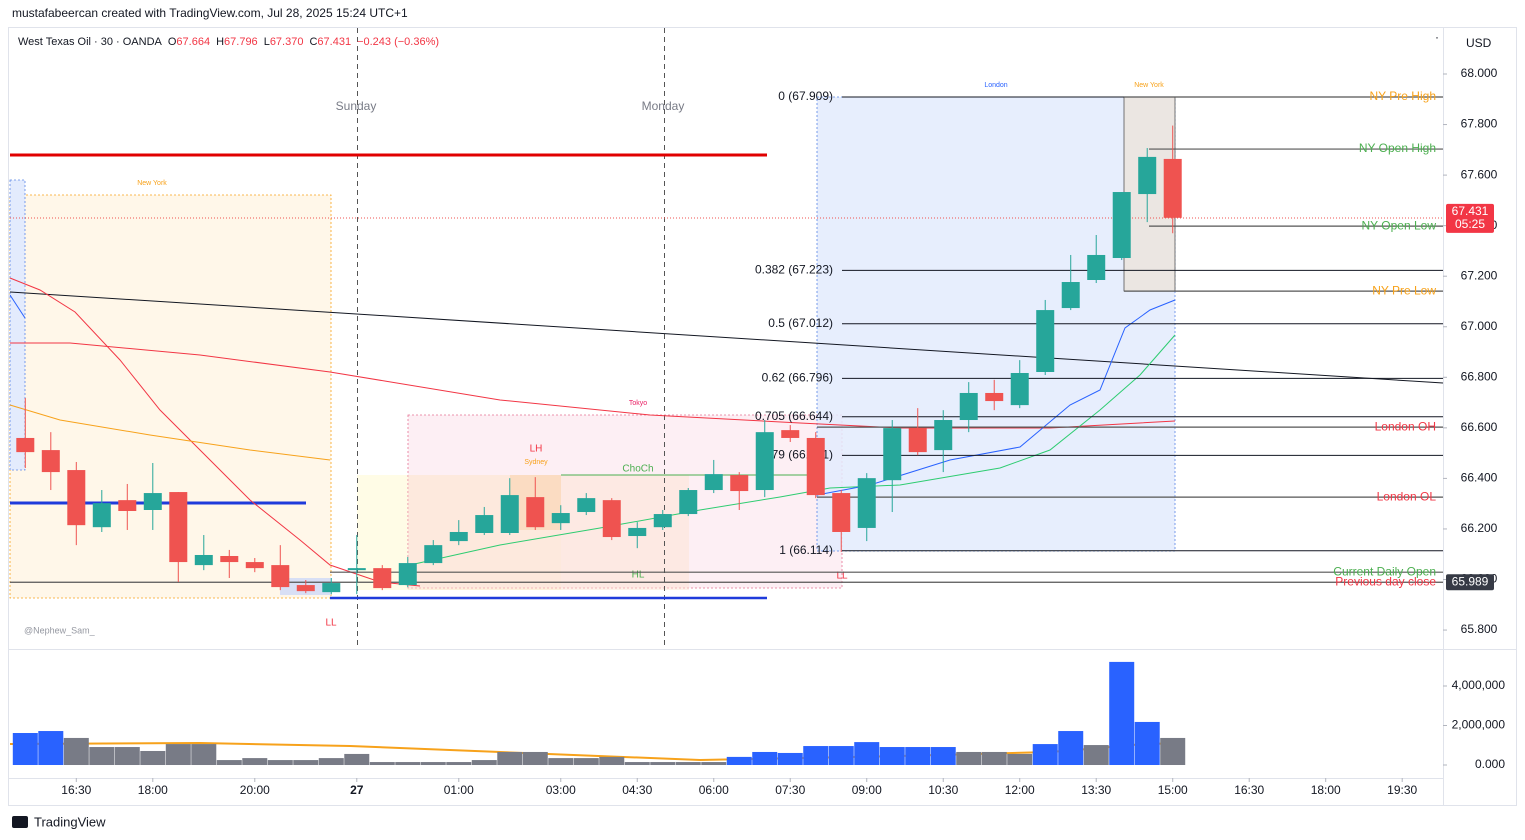 The height and width of the screenshot is (840, 1525). What do you see at coordinates (943, 790) in the screenshot?
I see `x-tick-label: 10:30` at bounding box center [943, 790].